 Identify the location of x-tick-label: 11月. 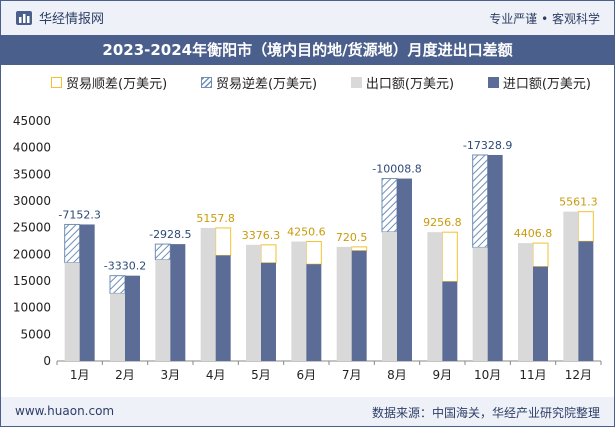
(532, 375).